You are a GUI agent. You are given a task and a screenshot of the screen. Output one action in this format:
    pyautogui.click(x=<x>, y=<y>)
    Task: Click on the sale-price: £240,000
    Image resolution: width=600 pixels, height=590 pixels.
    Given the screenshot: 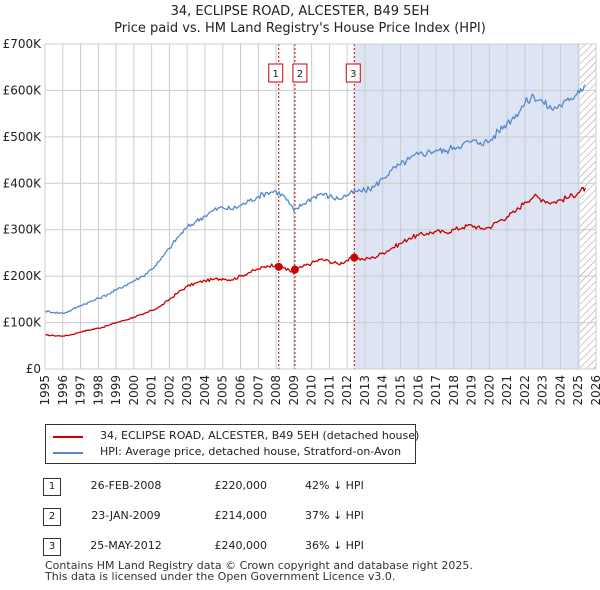 What is the action you would take?
    pyautogui.click(x=241, y=545)
    